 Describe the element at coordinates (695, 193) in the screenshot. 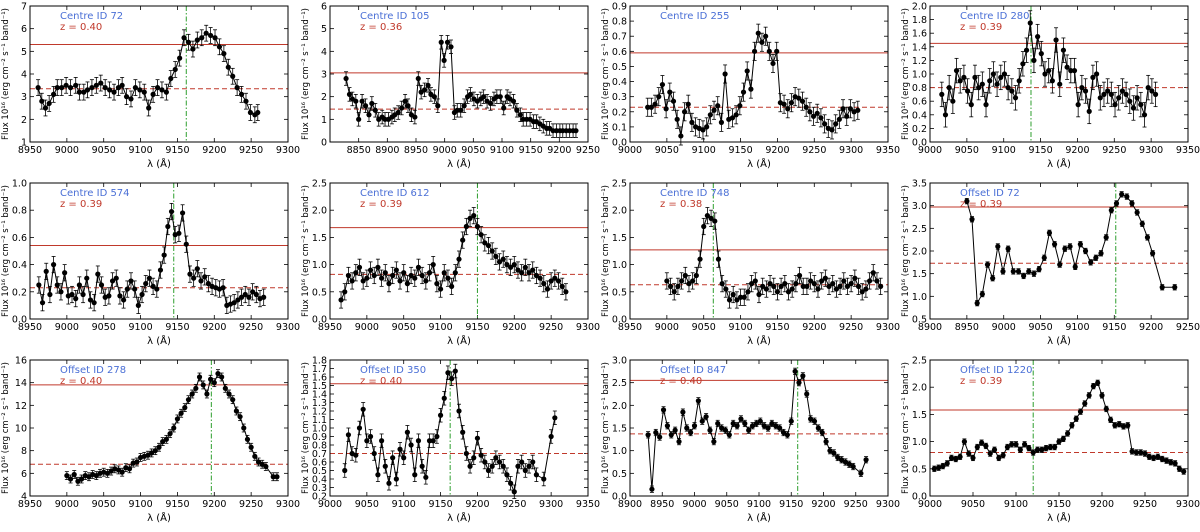

I see `object-id-label: Centre ID 748` at that location.